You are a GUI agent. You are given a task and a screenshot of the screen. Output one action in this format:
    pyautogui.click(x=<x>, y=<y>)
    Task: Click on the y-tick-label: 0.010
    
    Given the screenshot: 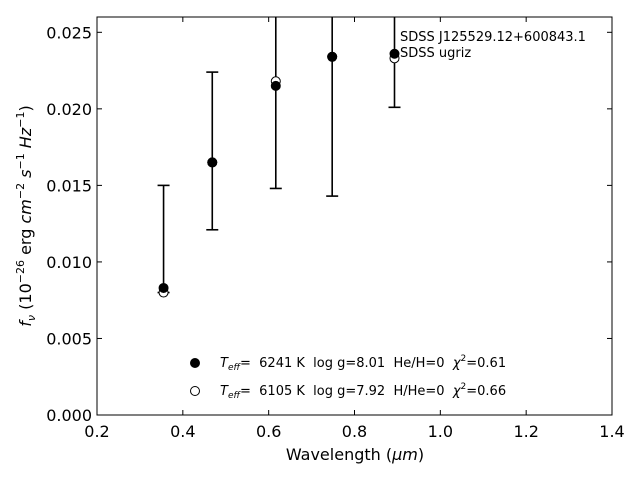 What is the action you would take?
    pyautogui.click(x=69, y=262)
    